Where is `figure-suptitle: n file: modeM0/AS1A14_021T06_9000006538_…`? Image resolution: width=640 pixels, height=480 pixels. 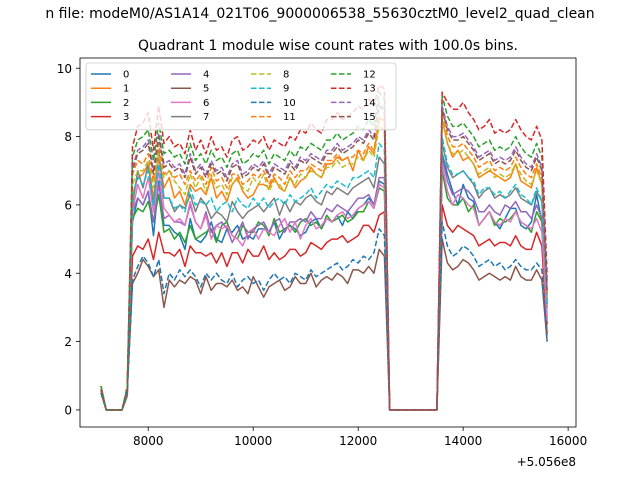
figure-suptitle: n file: modeM0/AS1A14_021T06_9000006538_… is located at coordinates (319, 14).